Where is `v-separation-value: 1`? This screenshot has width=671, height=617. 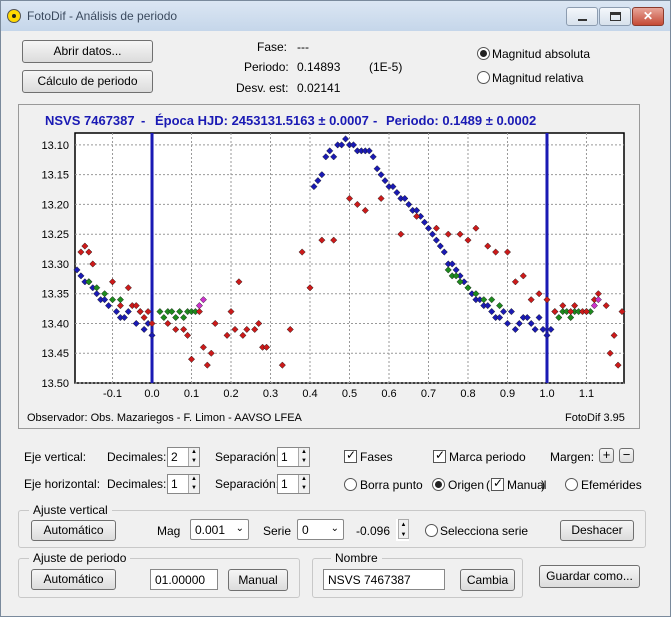 v-separation-value: 1 is located at coordinates (284, 457).